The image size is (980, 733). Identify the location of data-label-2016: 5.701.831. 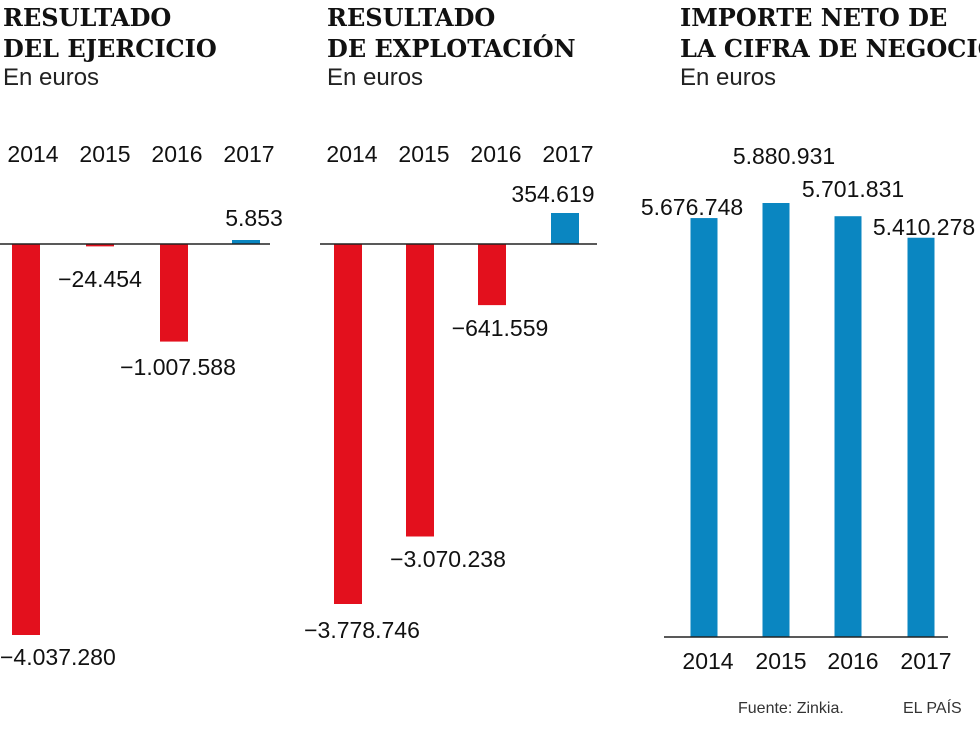
(853, 189).